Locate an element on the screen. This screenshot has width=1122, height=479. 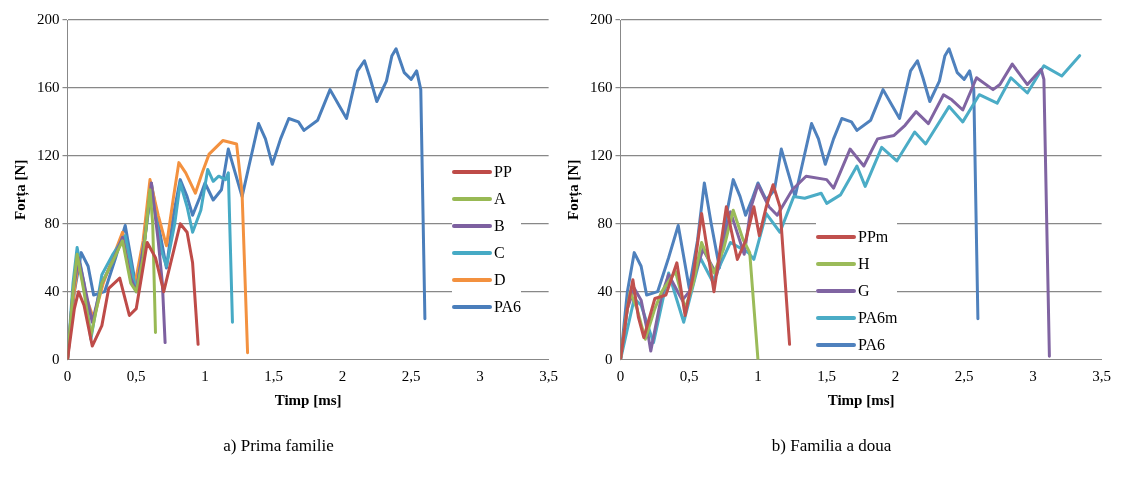
legend-label: PA6m is located at coordinates (878, 317).